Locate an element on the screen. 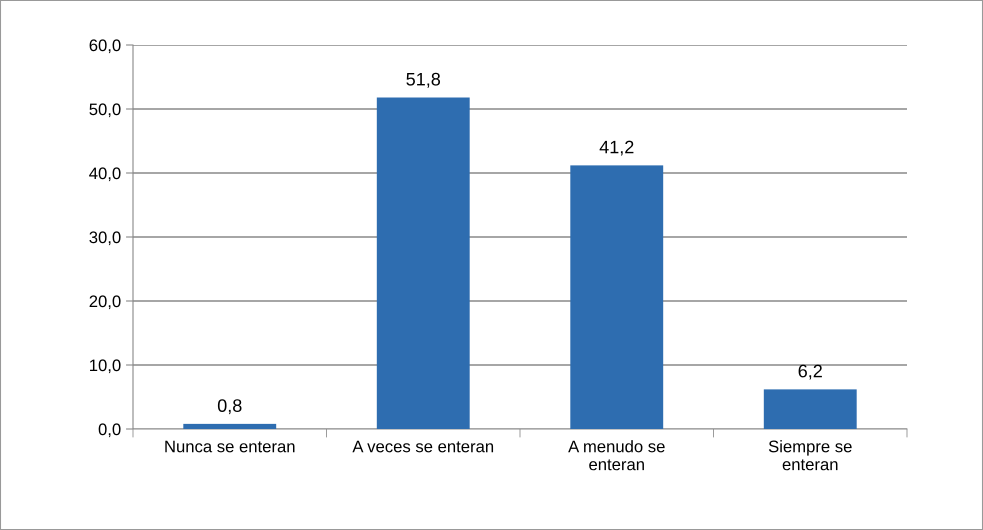  x-tick-label: Siempre se enteran is located at coordinates (810, 455).